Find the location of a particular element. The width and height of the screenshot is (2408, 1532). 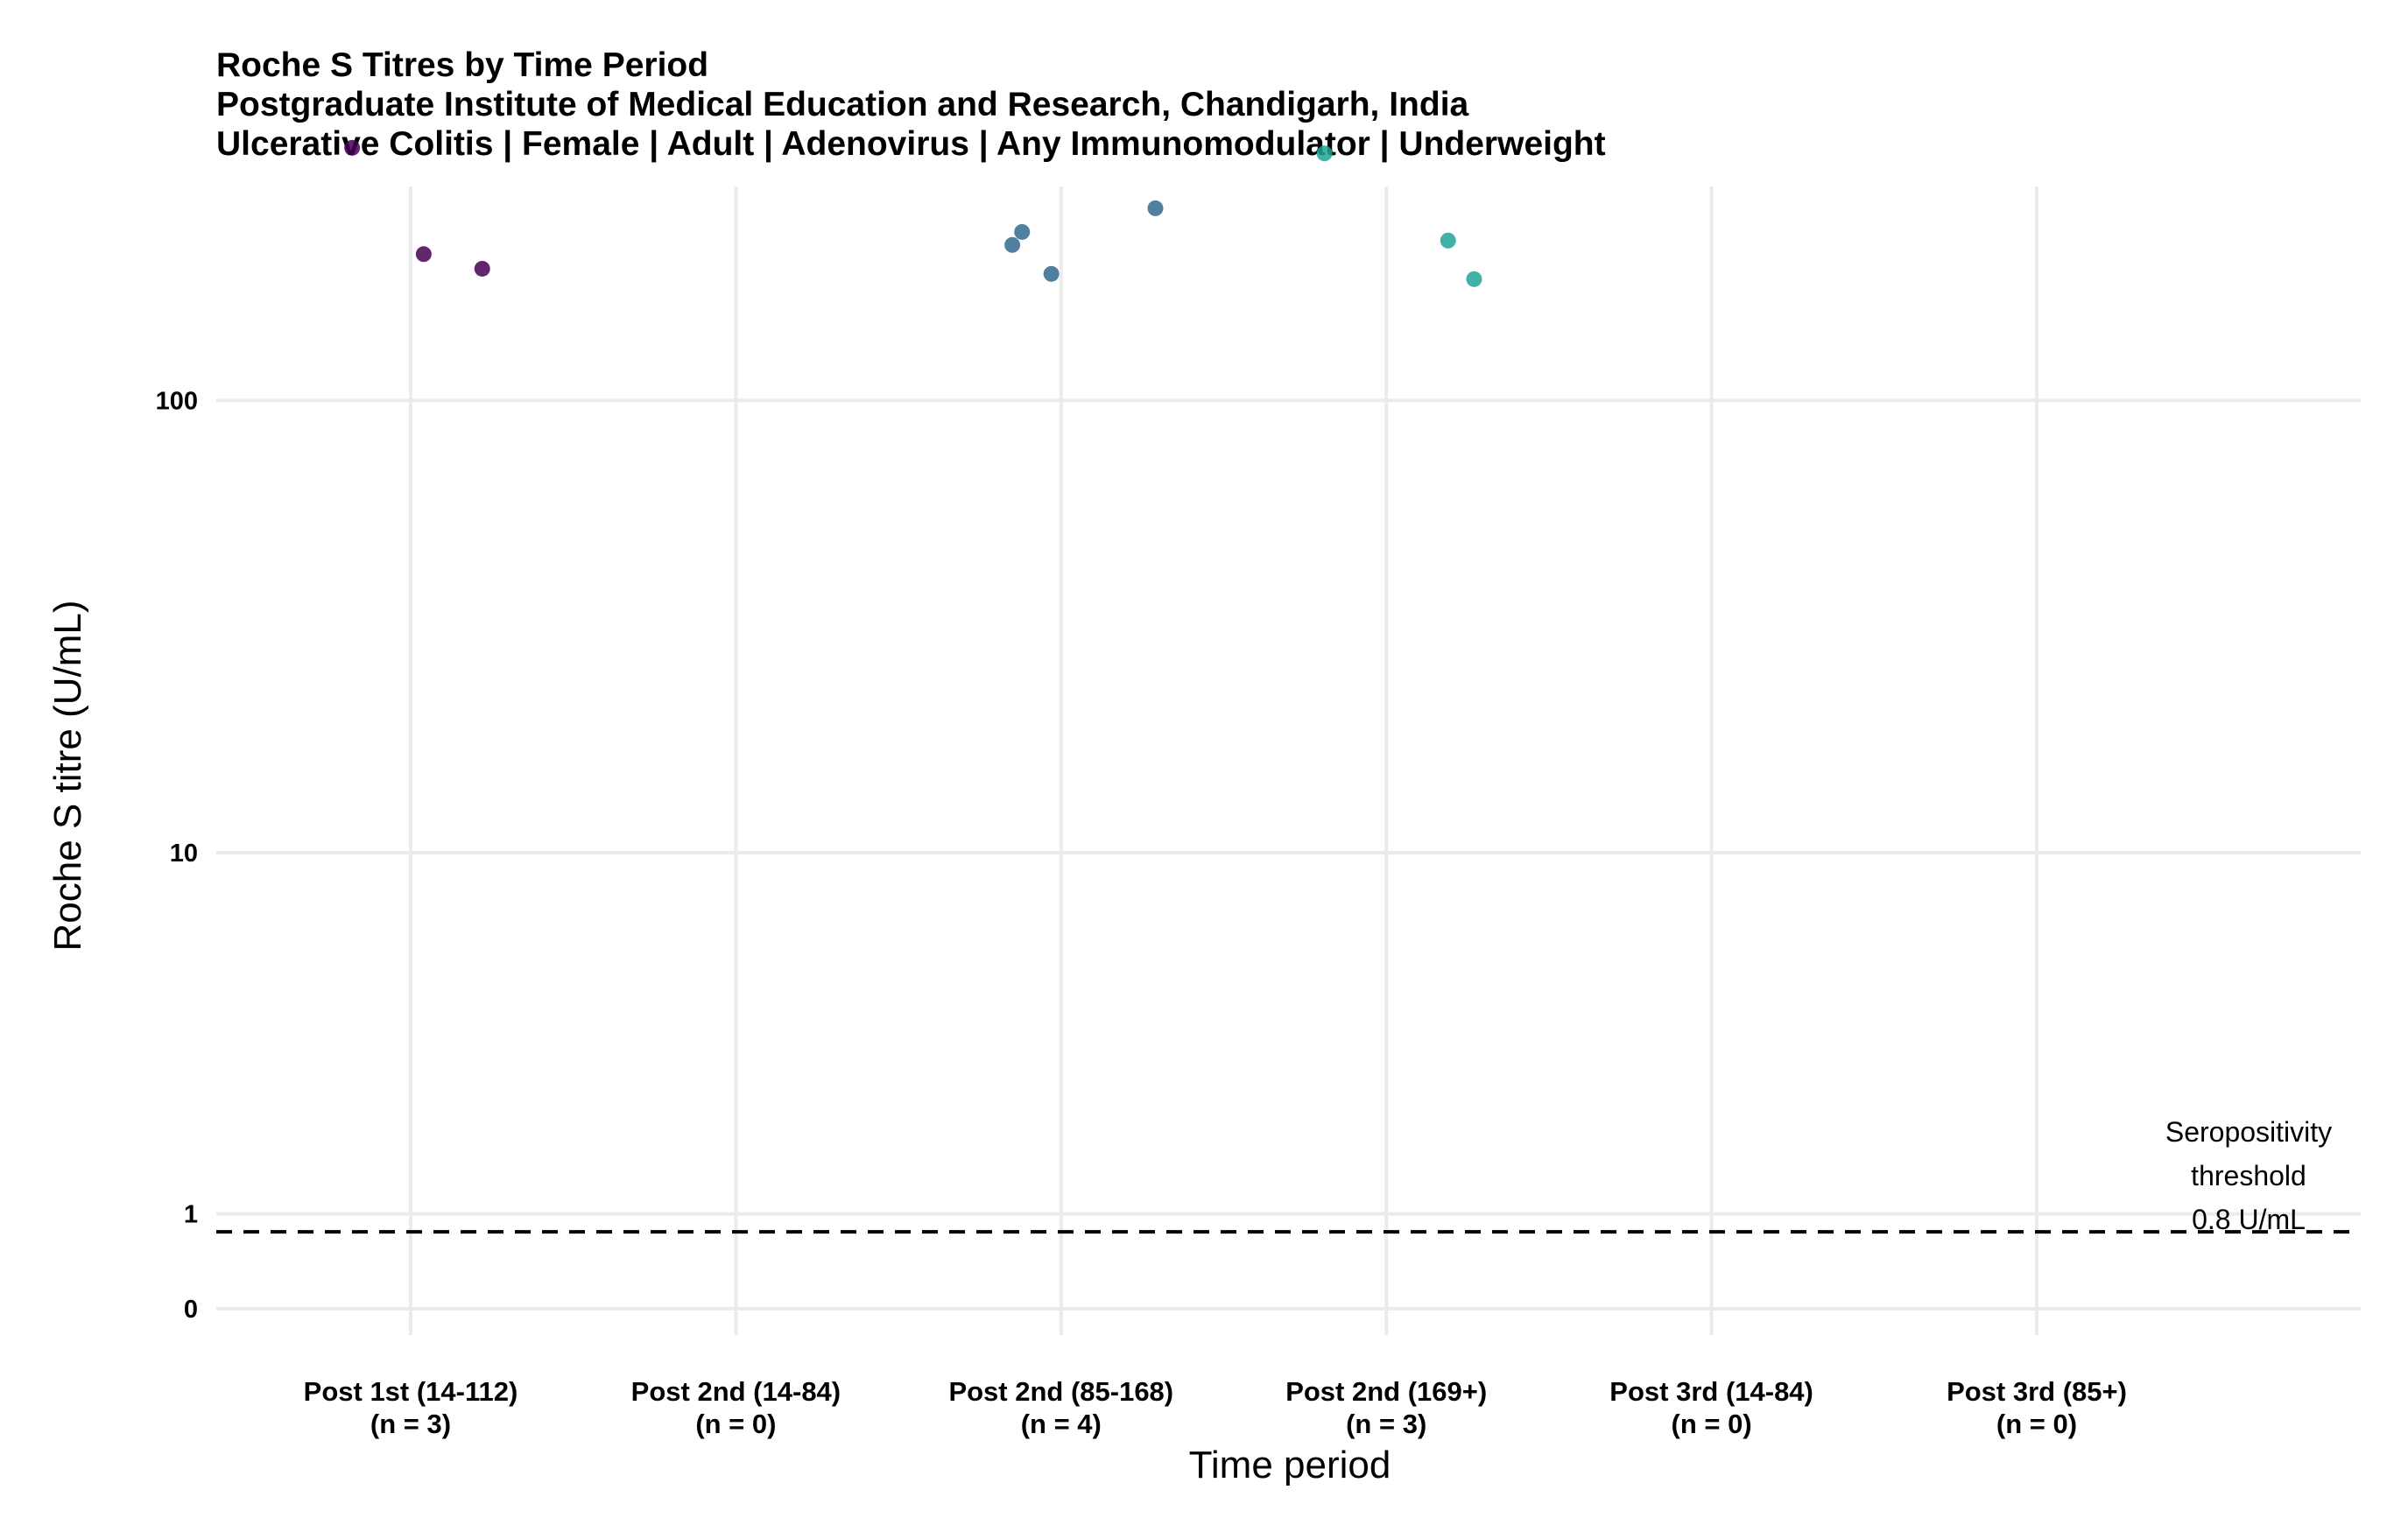

y-tick-label: 1 is located at coordinates (191, 1215).